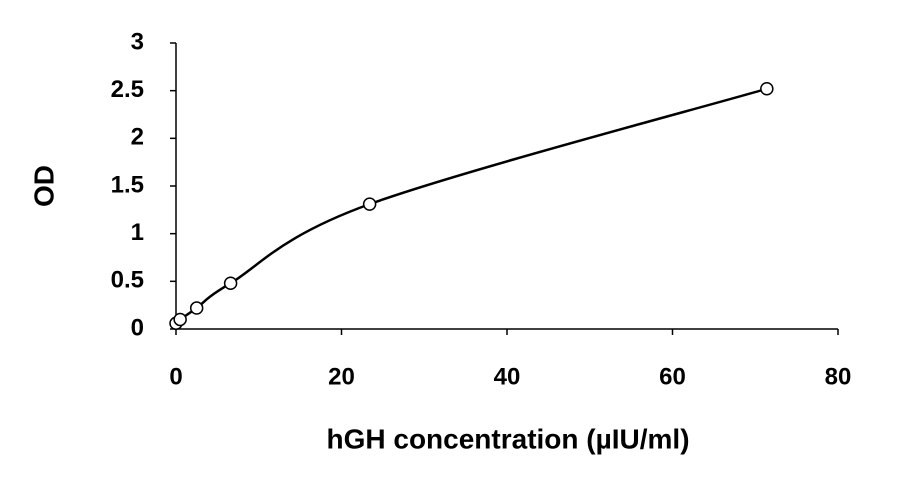 Image resolution: width=900 pixels, height=489 pixels. I want to click on y-tick-label: 2.5, so click(127, 89).